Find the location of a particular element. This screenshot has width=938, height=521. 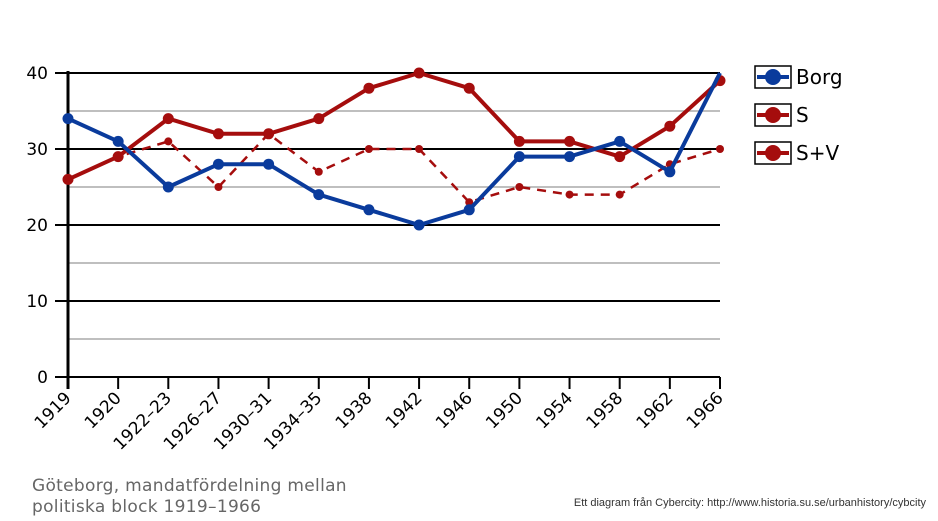

legend-label: S is located at coordinates (802, 115).